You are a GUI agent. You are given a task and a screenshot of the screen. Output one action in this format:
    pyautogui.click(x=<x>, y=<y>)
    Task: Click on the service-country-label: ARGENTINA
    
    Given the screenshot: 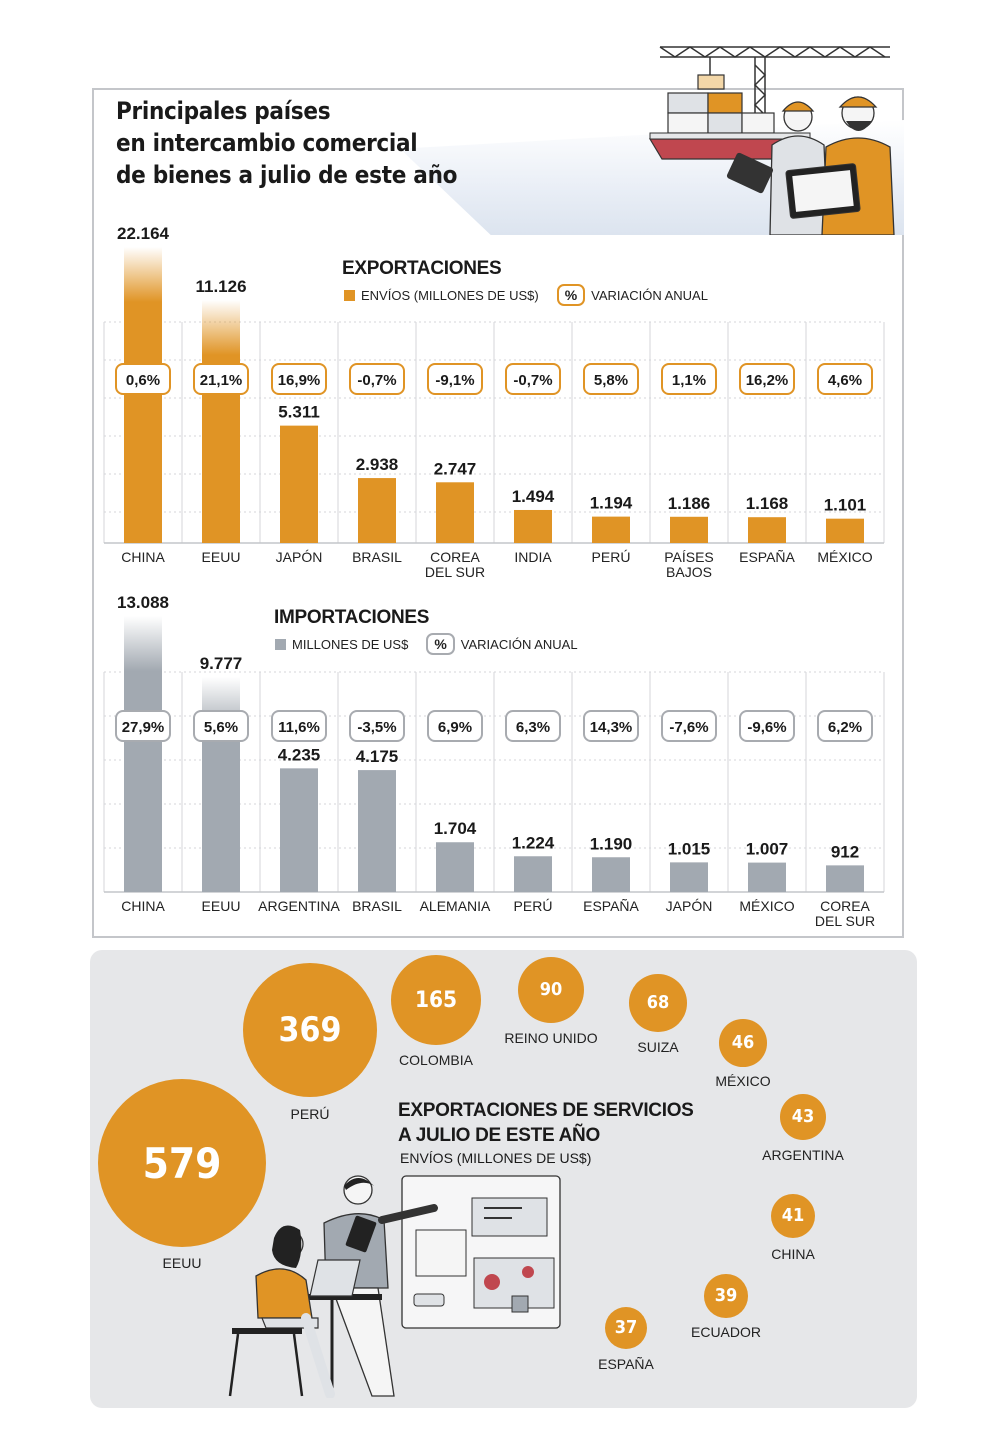 What is the action you would take?
    pyautogui.click(x=803, y=1155)
    